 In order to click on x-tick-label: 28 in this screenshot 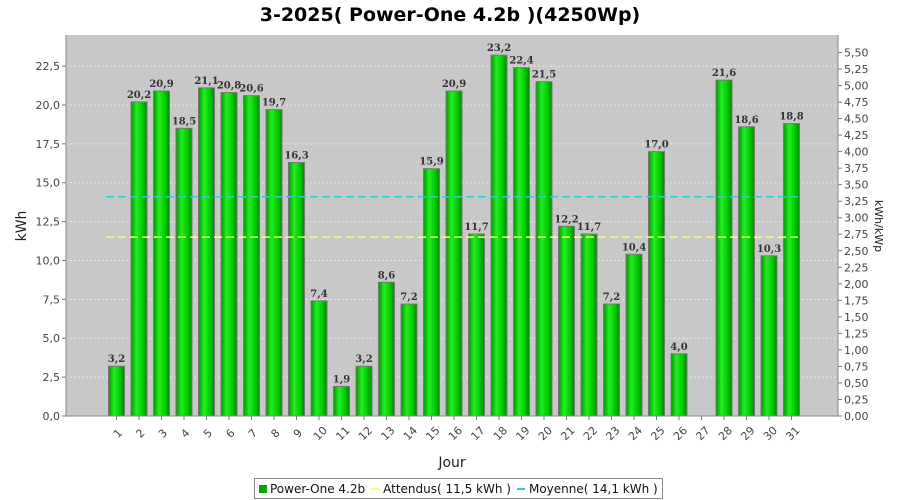, I will do `click(725, 433)`.